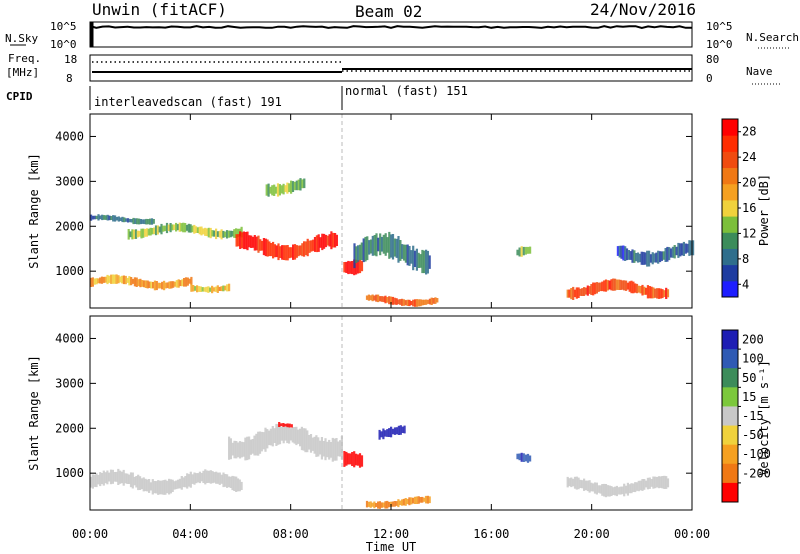 Image resolution: width=800 pixels, height=554 pixels. Describe the element at coordinates (19, 96) in the screenshot. I see `cpid-label: CPID` at that location.